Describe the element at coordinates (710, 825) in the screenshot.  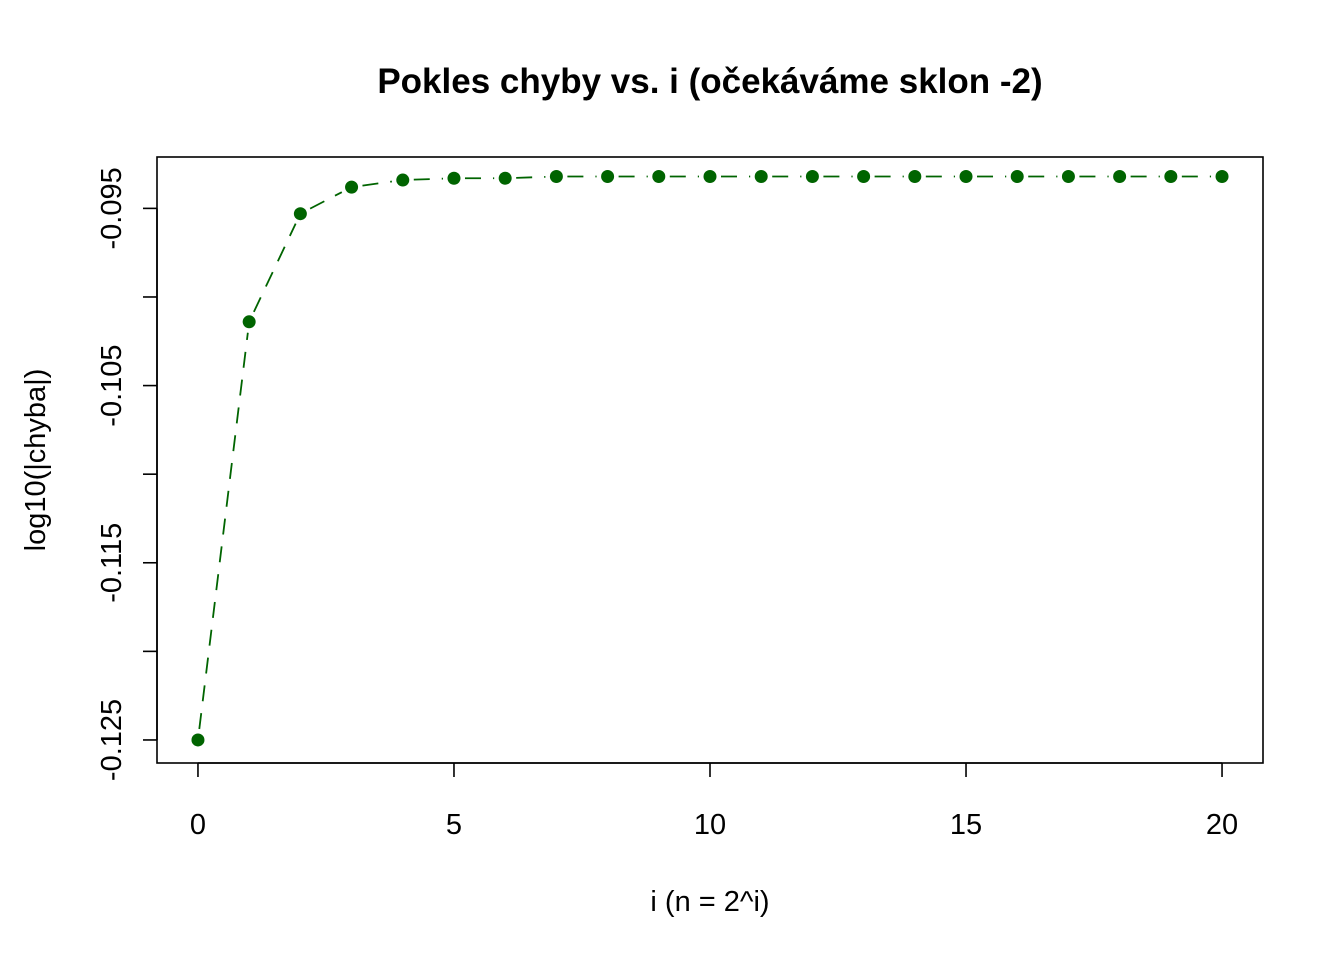
I see `x-tick-label: 10` at that location.